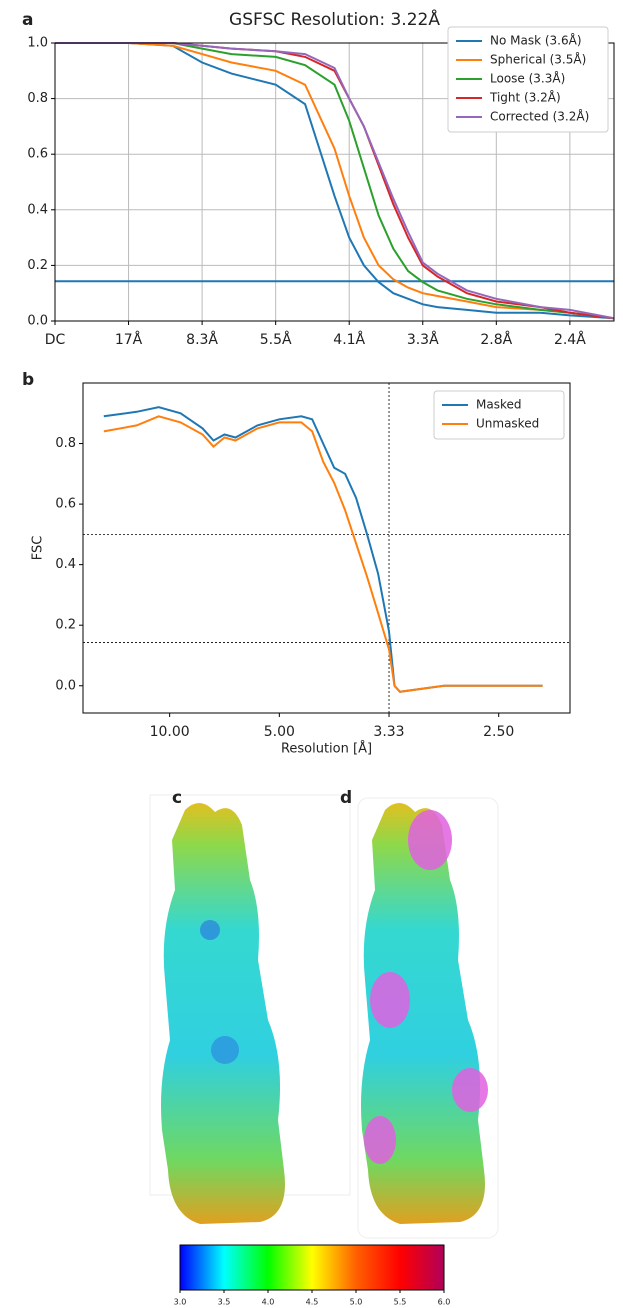  What do you see at coordinates (498, 405) in the screenshot?
I see `legend-label: Masked` at bounding box center [498, 405].